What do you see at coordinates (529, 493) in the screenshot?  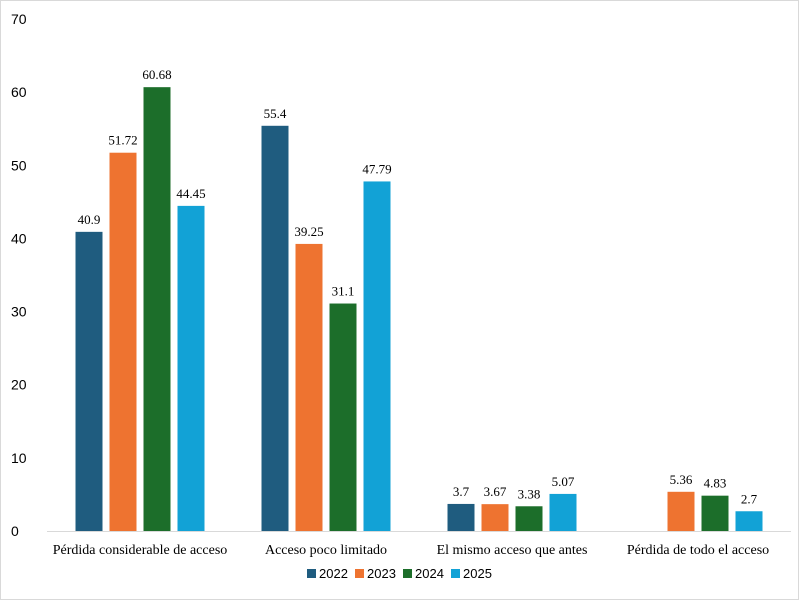 I see `data-label-2024: 3.38` at bounding box center [529, 493].